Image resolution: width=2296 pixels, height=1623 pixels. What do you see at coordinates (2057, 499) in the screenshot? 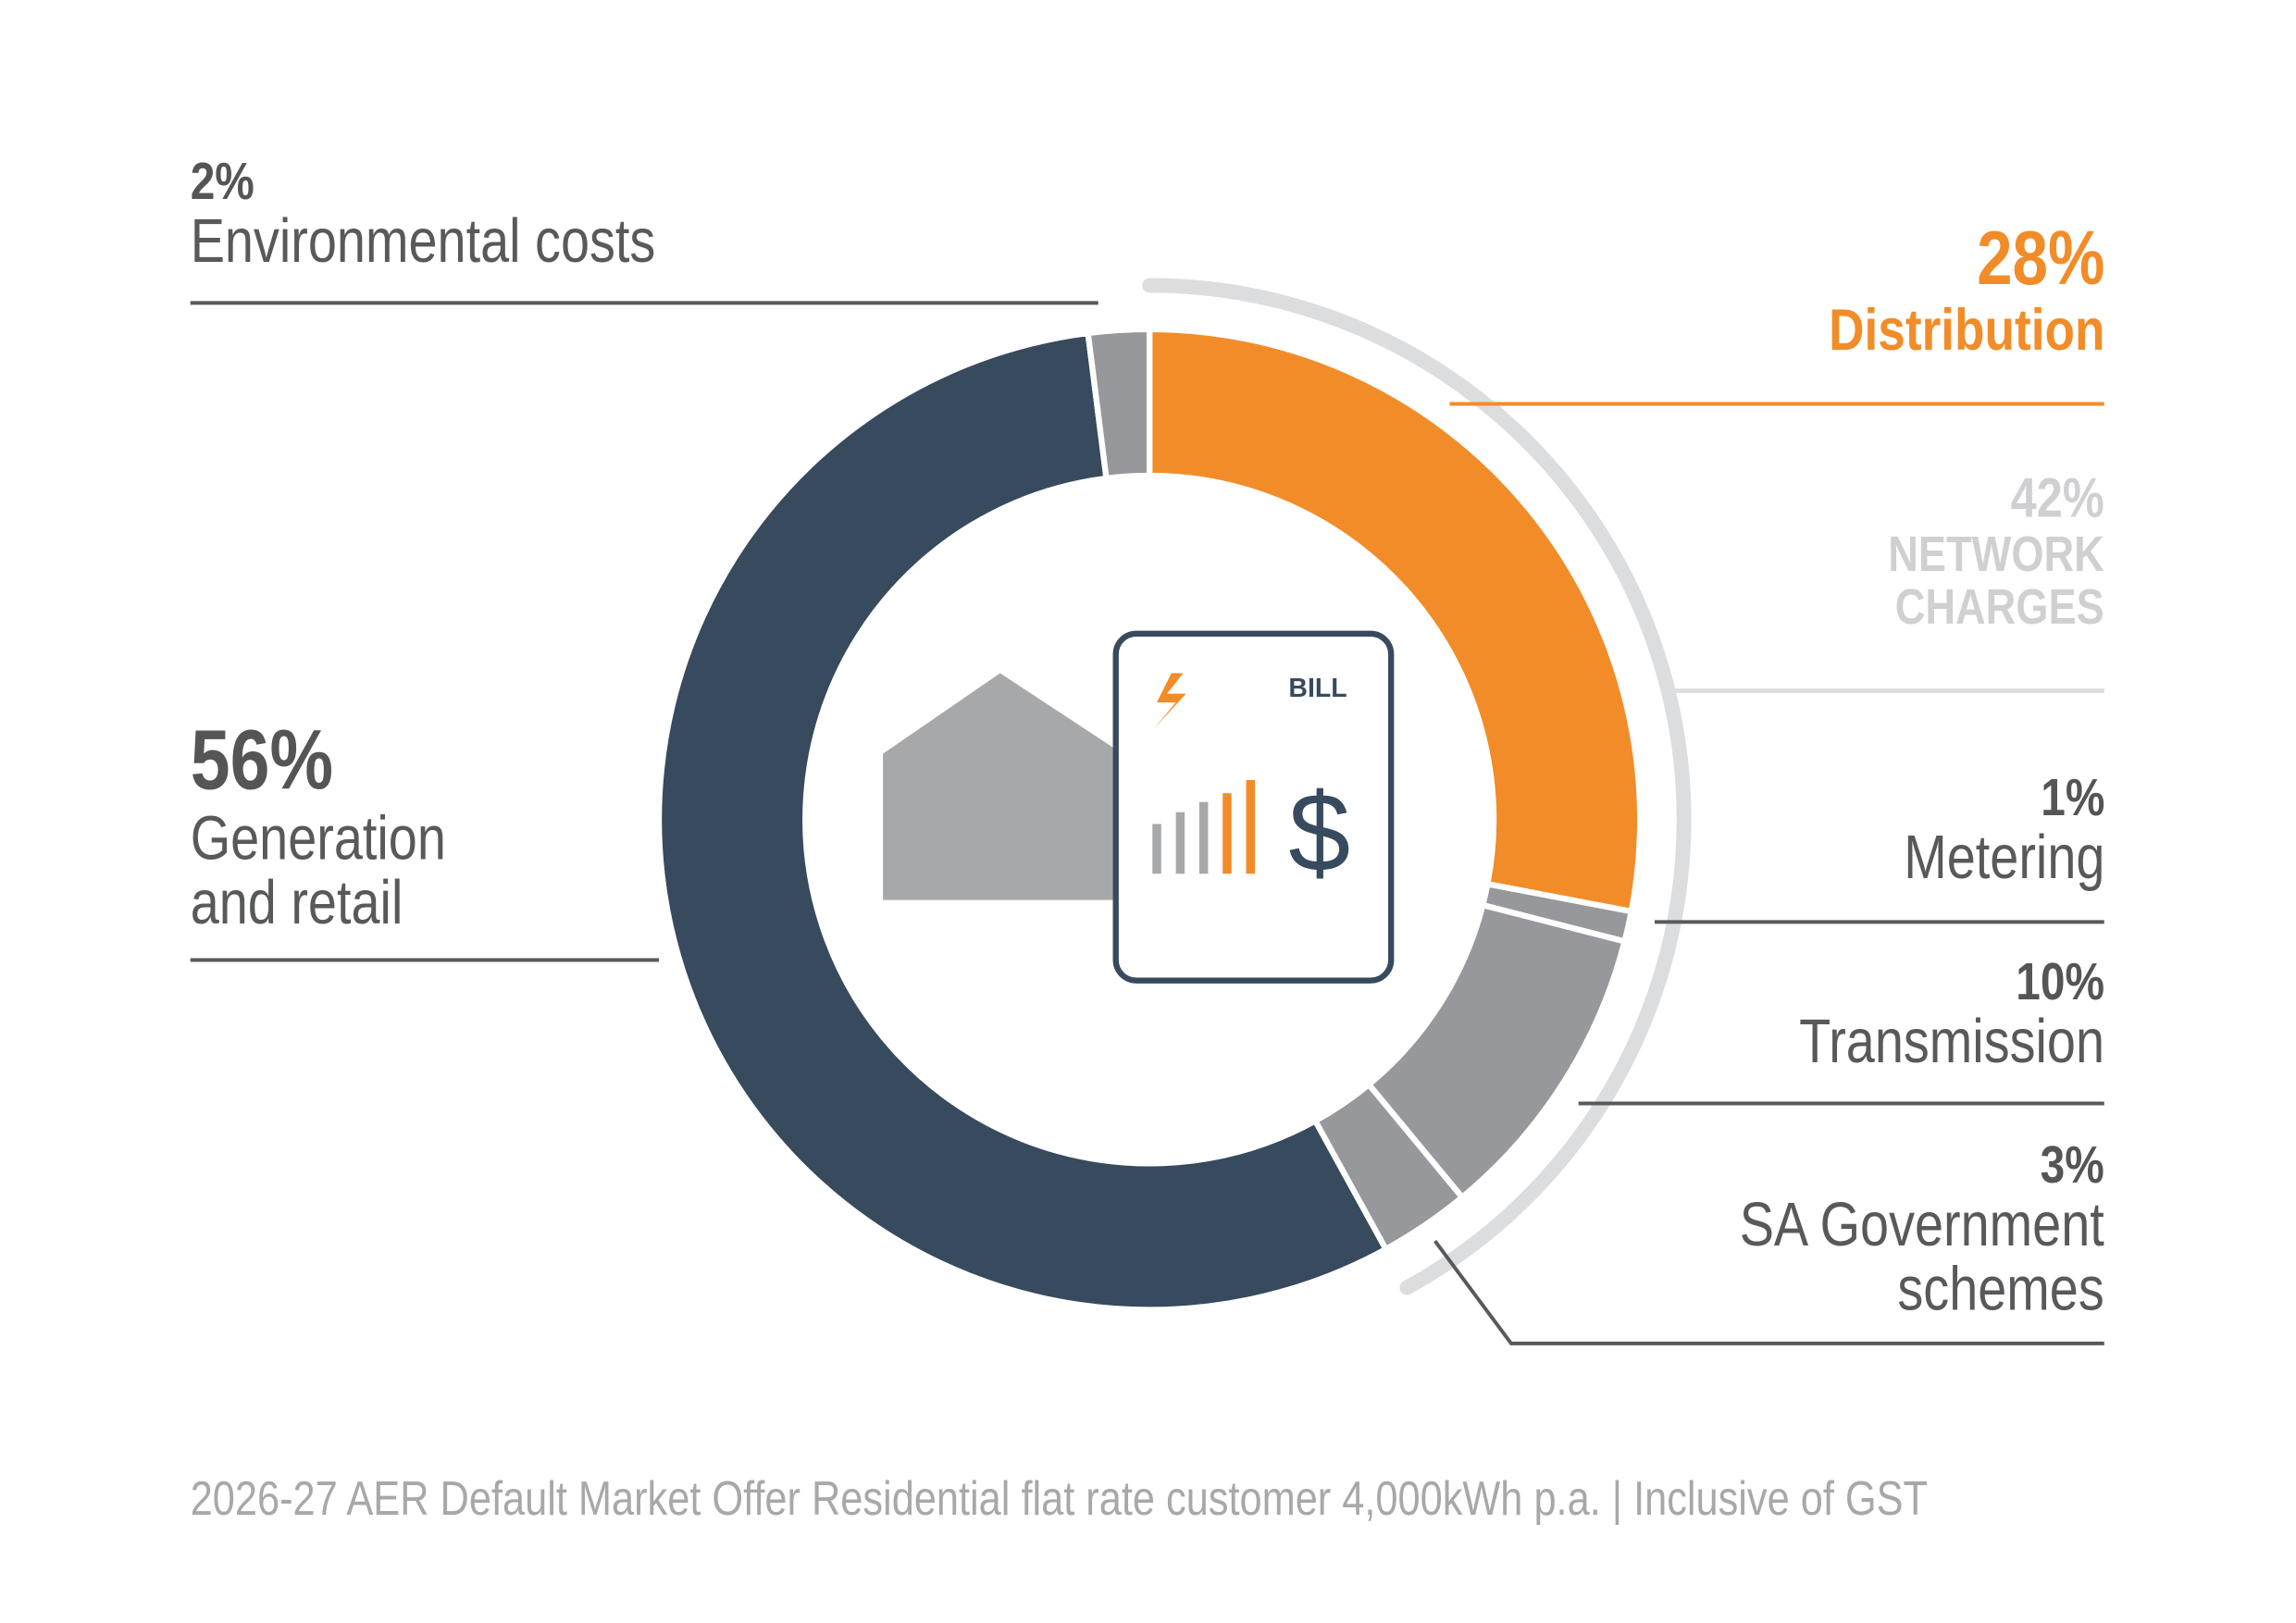
I see `group-value-label: 42%` at bounding box center [2057, 499].